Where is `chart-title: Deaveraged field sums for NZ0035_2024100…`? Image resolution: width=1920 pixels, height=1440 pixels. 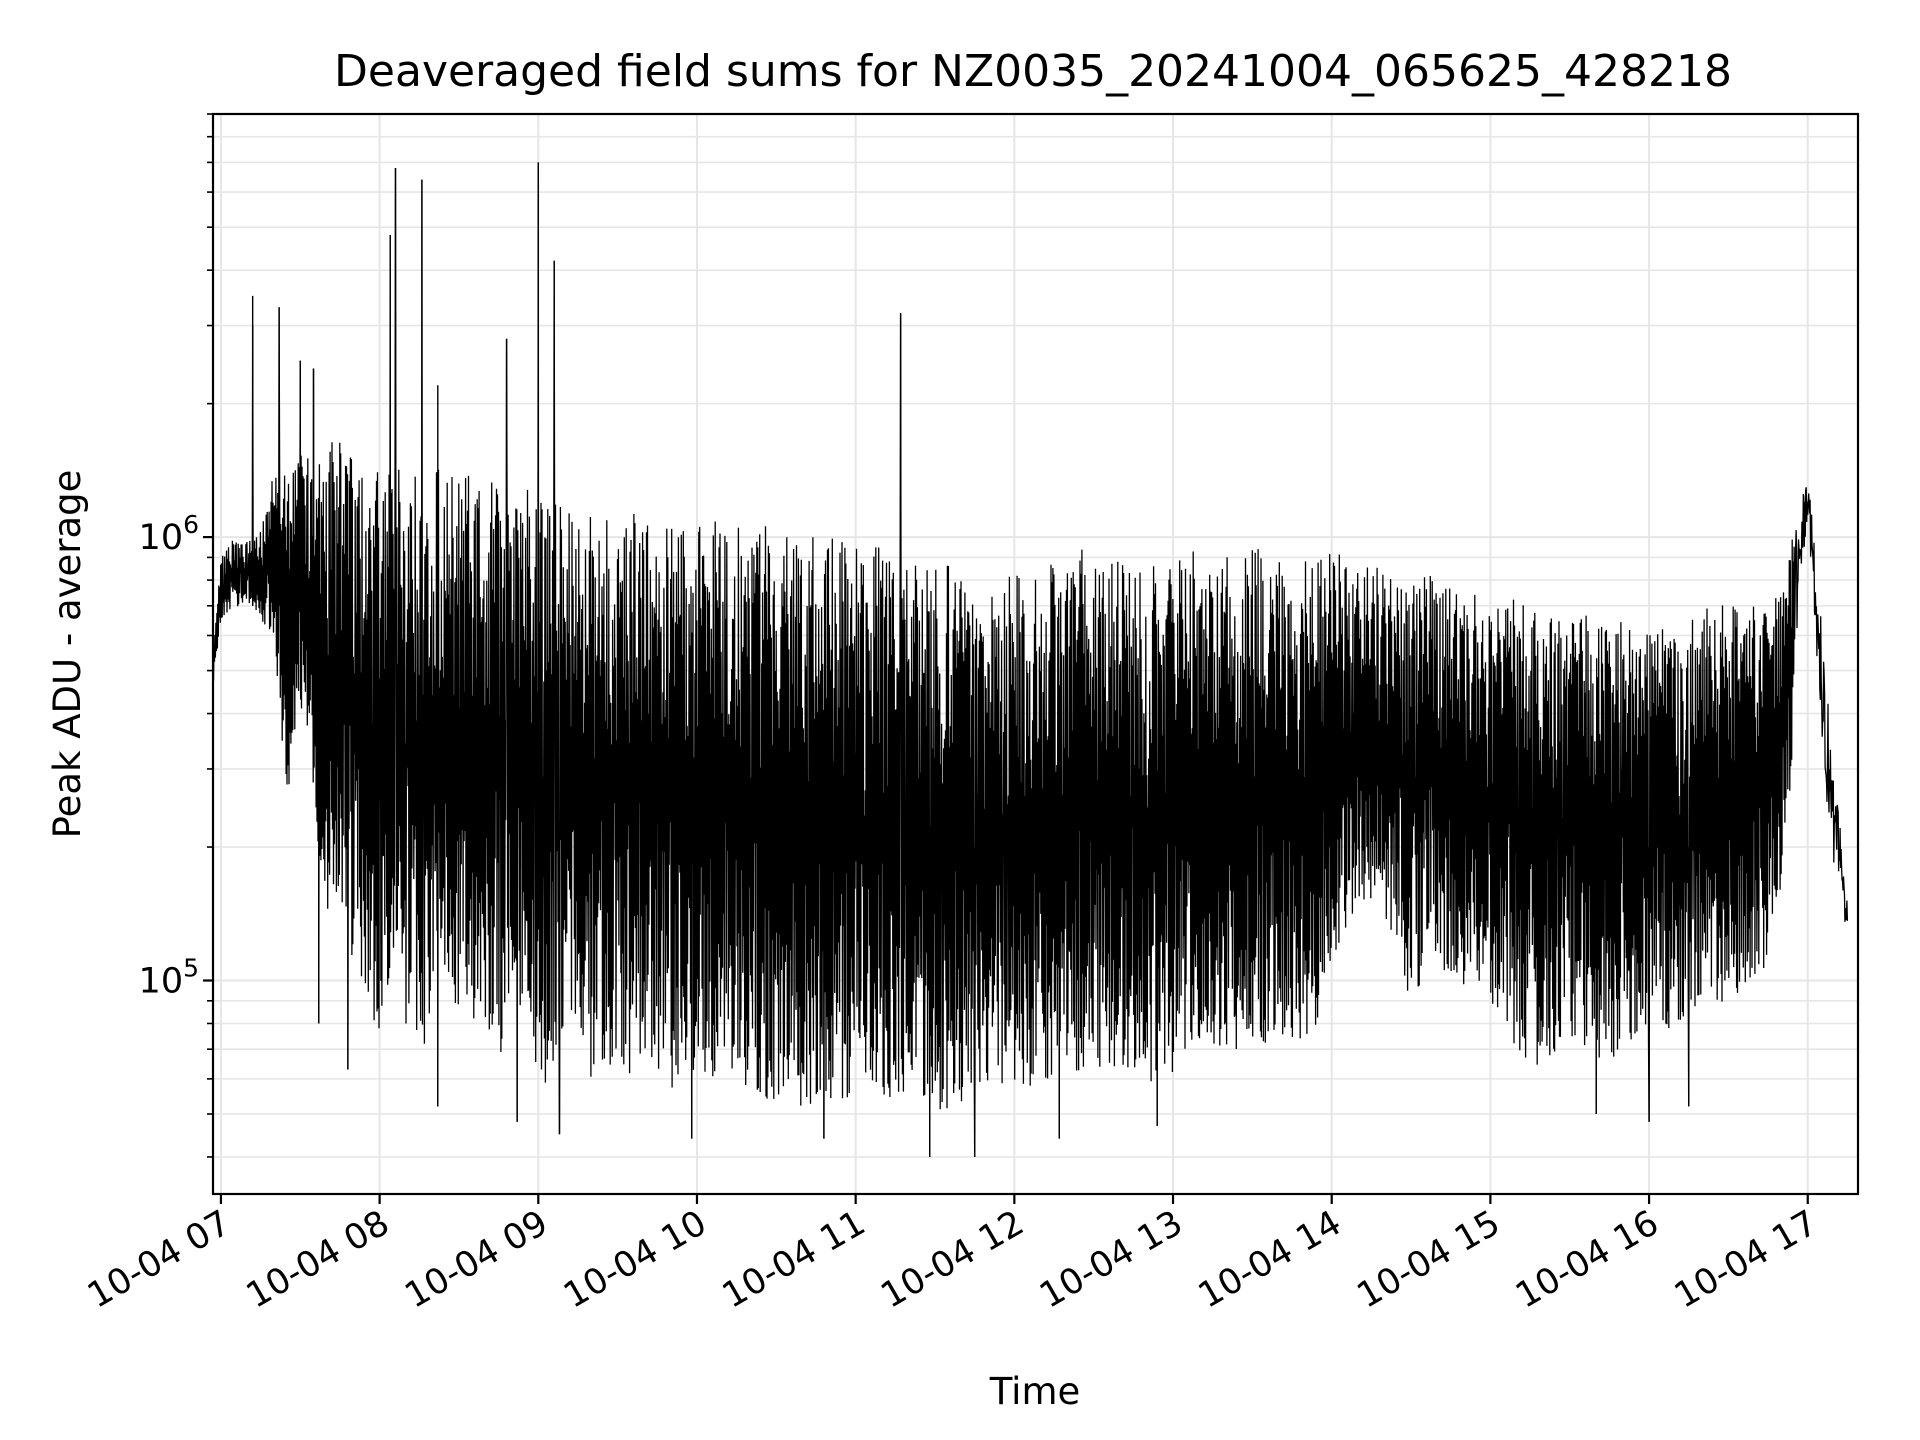
chart-title: Deaveraged field sums for NZ0035_2024100… is located at coordinates (1033, 71).